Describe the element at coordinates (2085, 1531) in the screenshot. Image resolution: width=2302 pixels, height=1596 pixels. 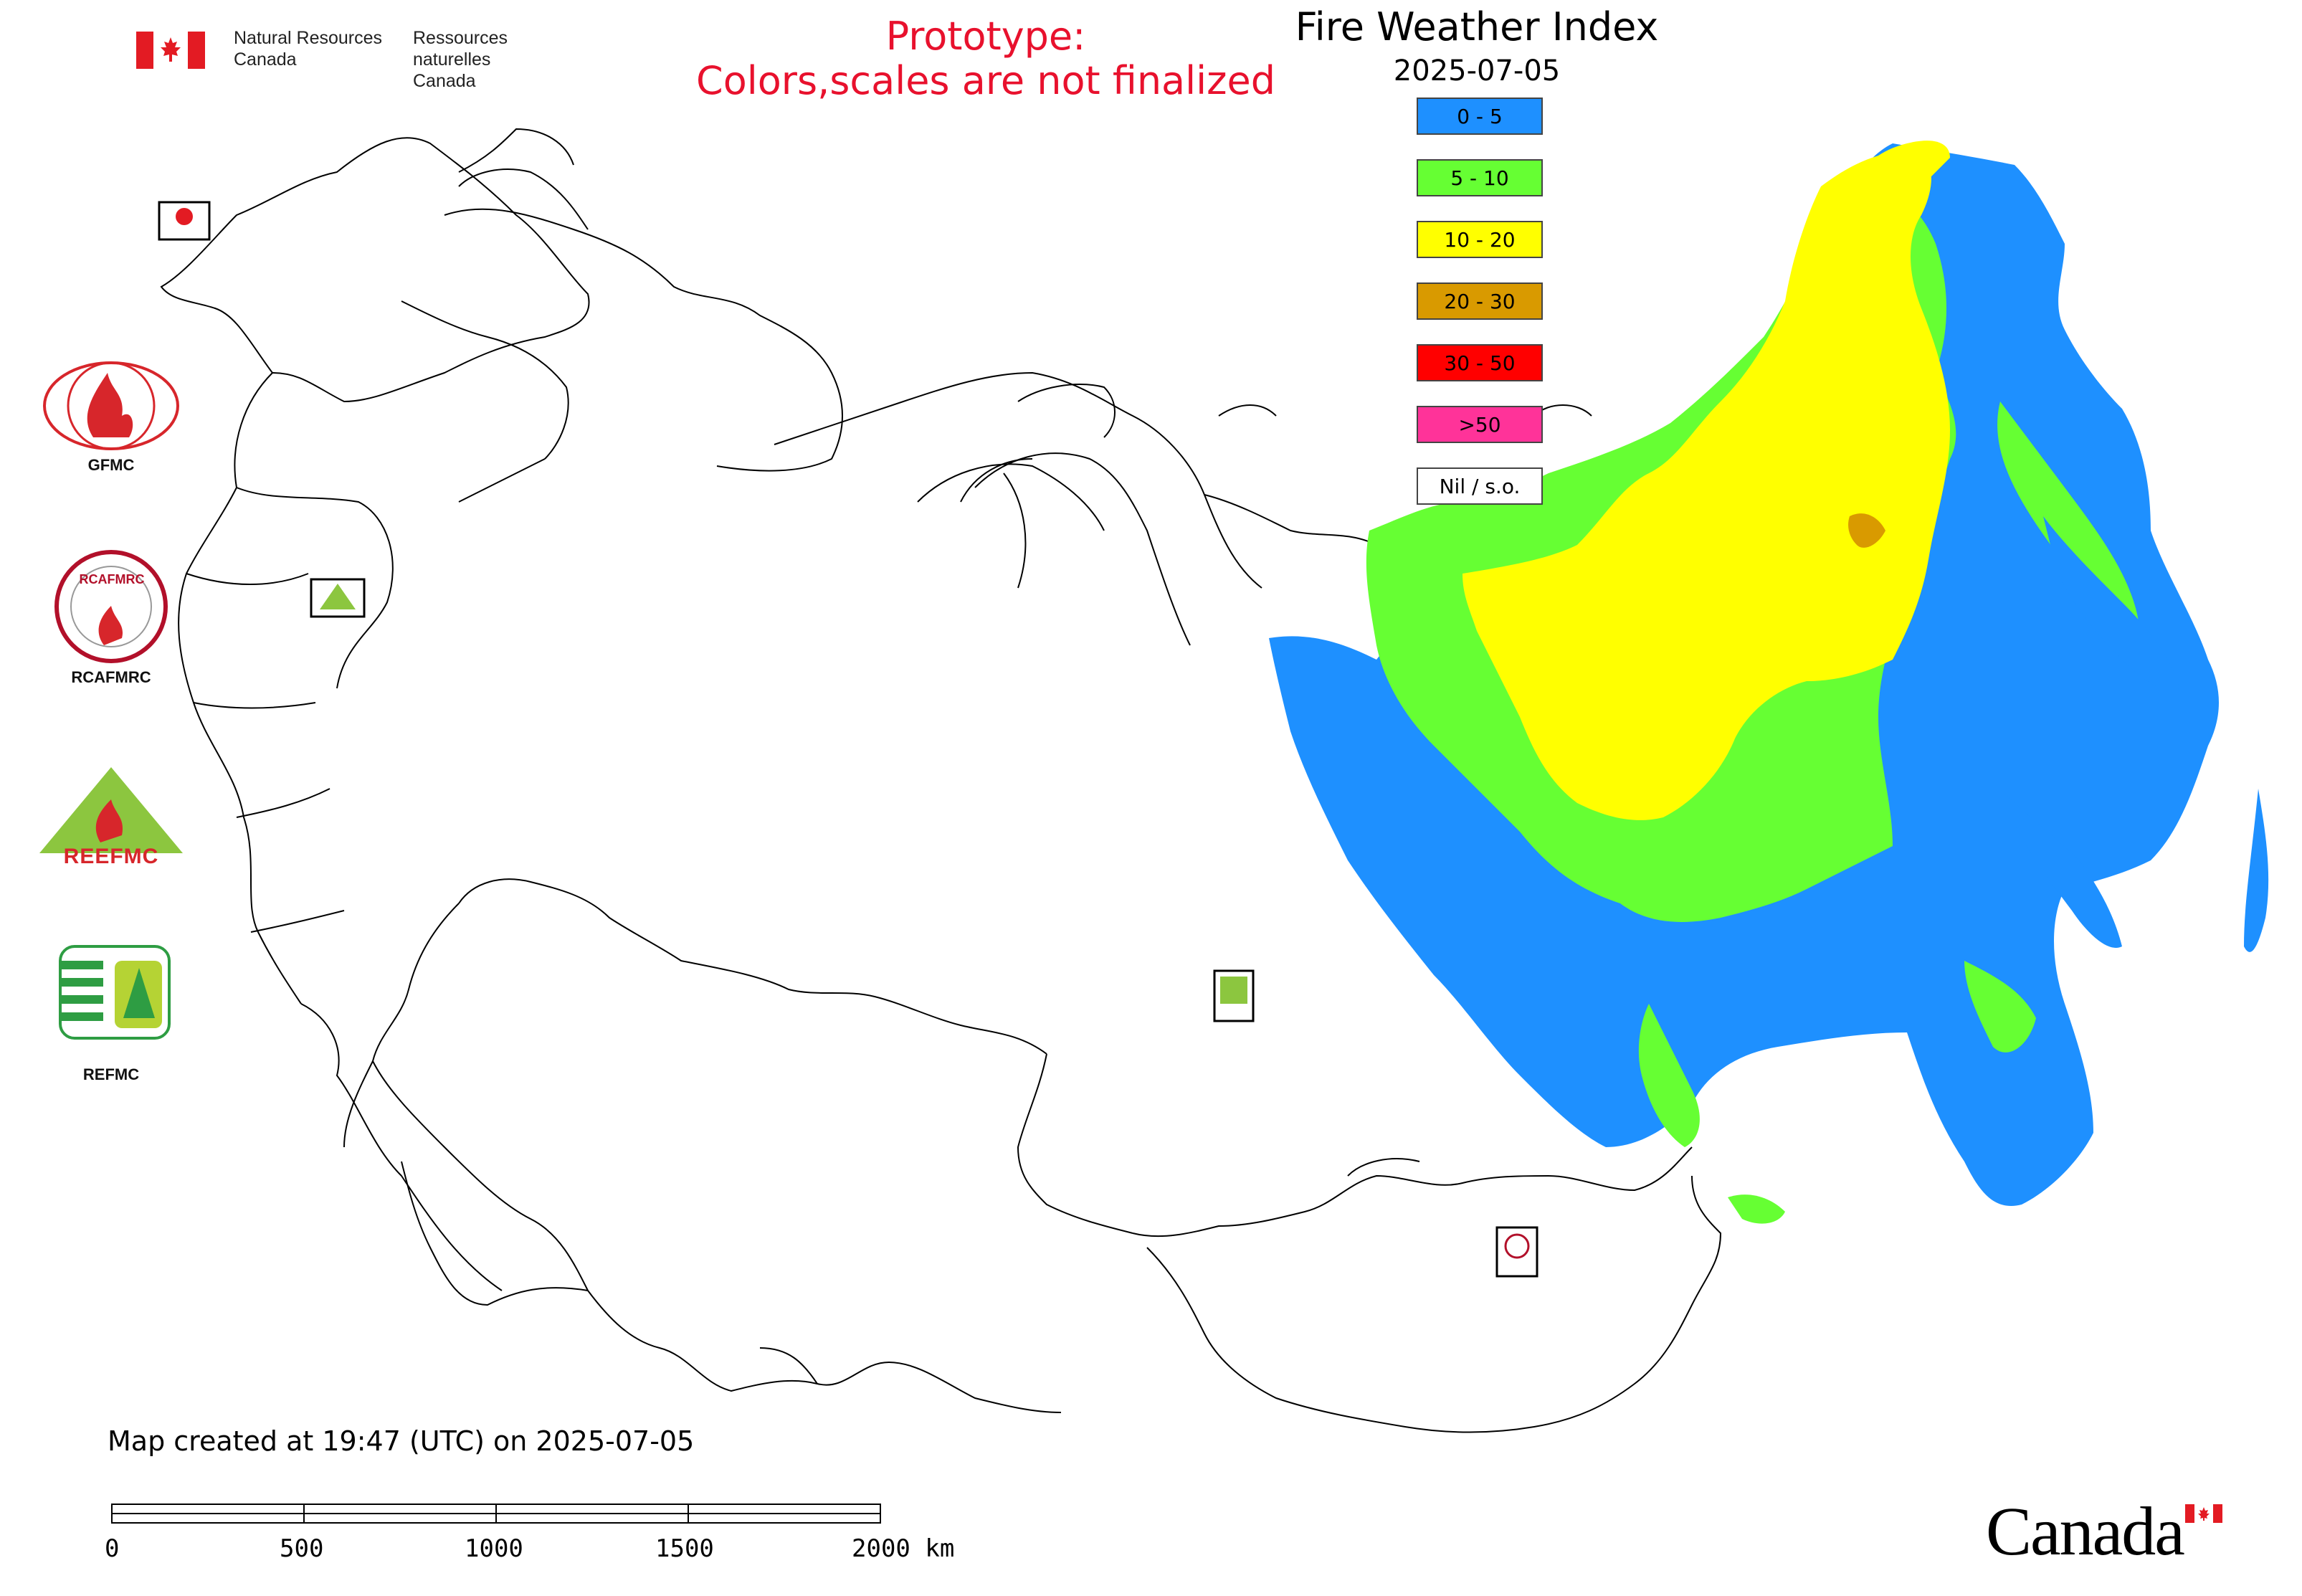
I see `canada-wordmark: Canada` at that location.